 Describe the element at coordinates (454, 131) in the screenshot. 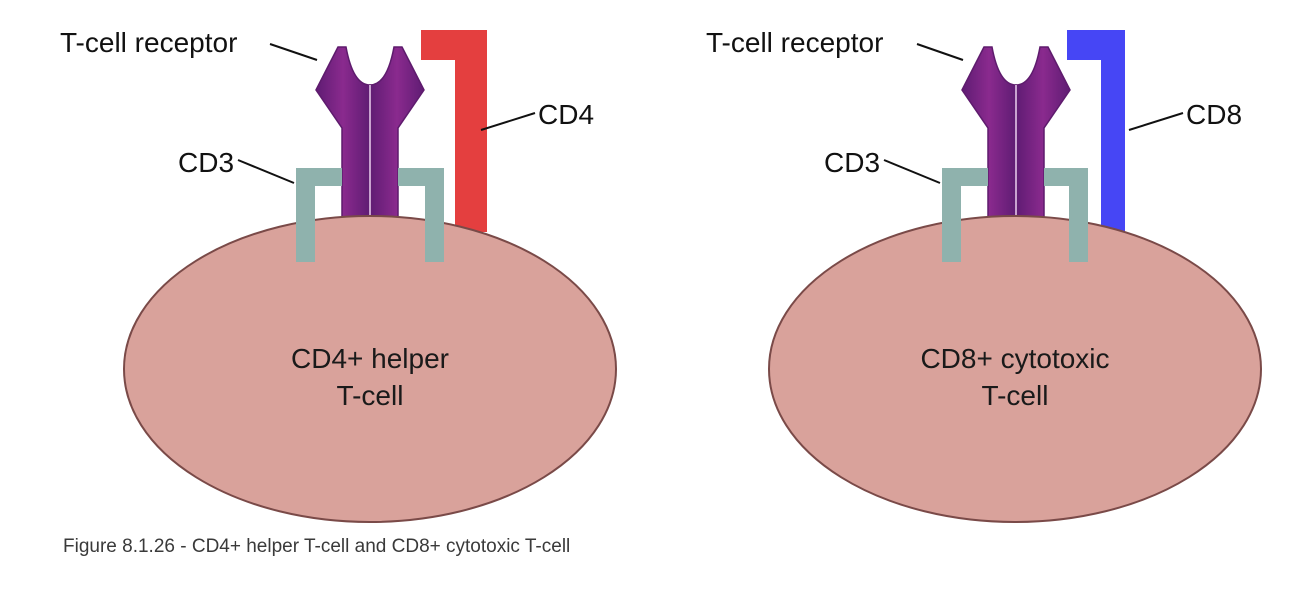

I see `cd4-coreceptor` at that location.